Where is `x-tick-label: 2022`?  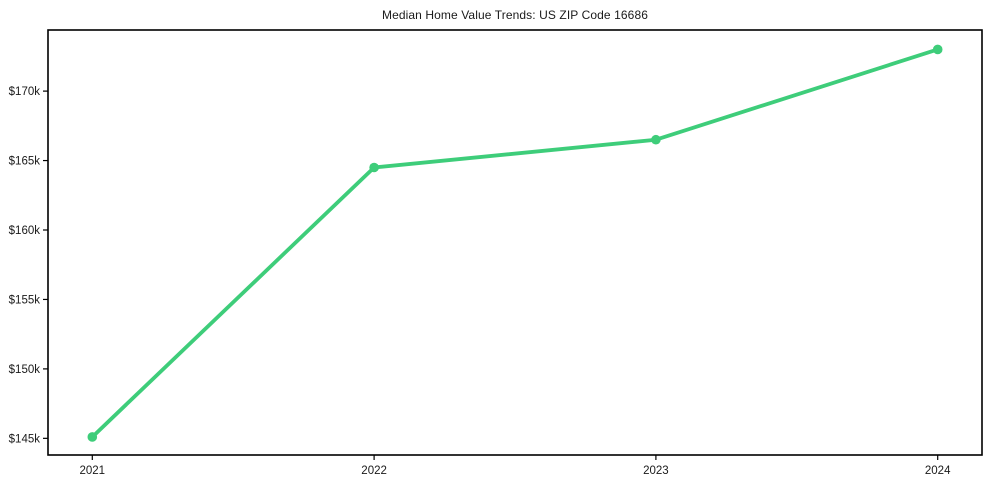 x-tick-label: 2022 is located at coordinates (374, 471).